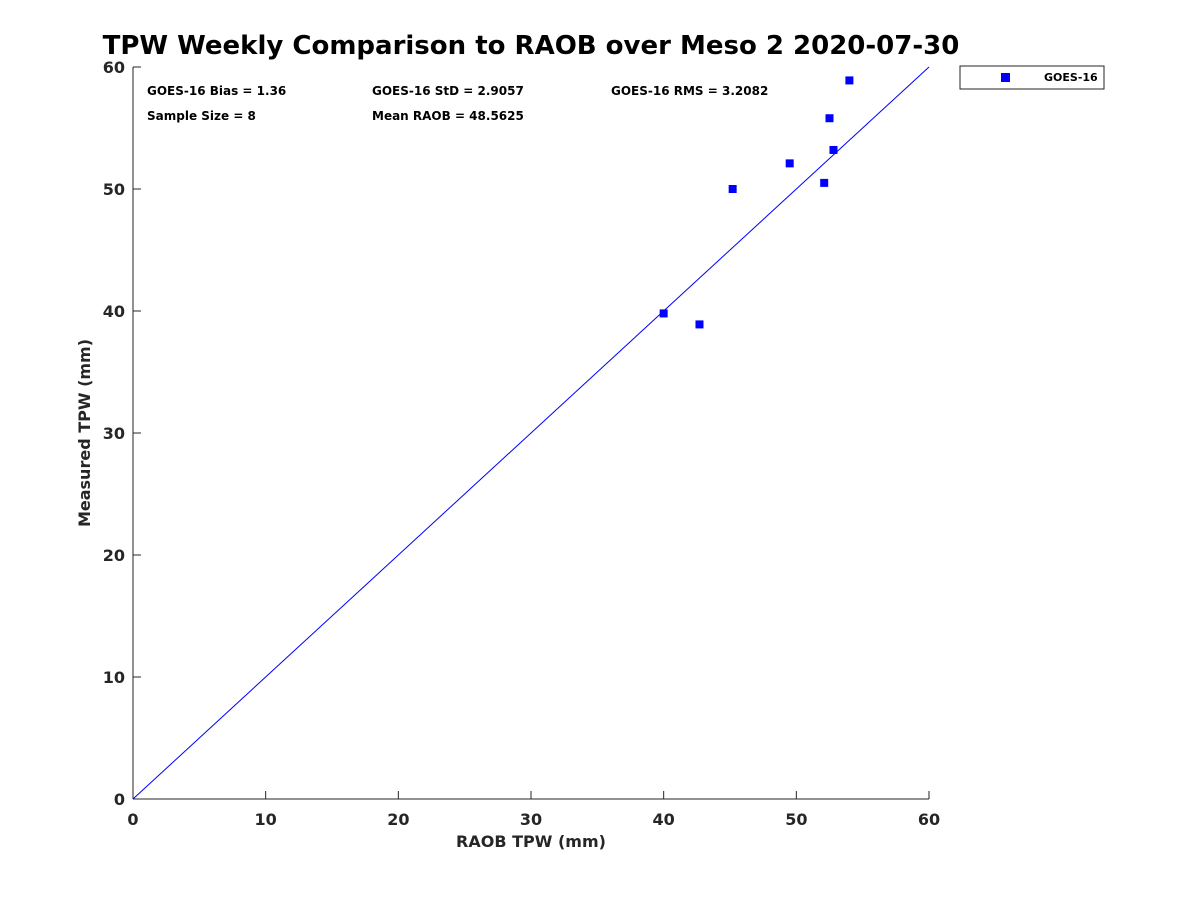  What do you see at coordinates (756, 202) in the screenshot?
I see `data-points` at bounding box center [756, 202].